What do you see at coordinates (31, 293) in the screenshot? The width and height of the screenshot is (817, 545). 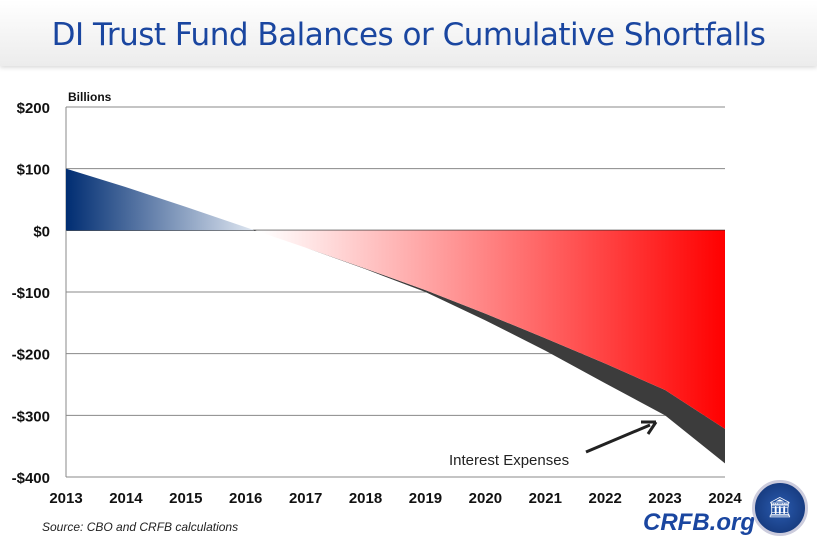 I see `y-tick-label: -$100` at bounding box center [31, 293].